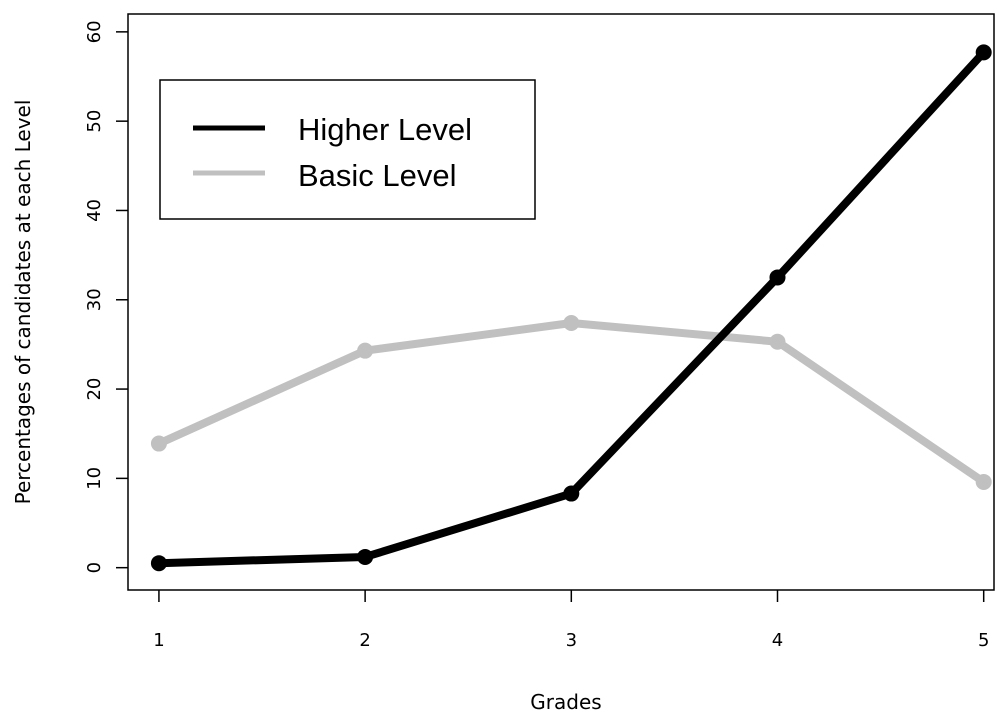 The image size is (997, 713). What do you see at coordinates (94, 210) in the screenshot?
I see `y-tick-label: 40` at bounding box center [94, 210].